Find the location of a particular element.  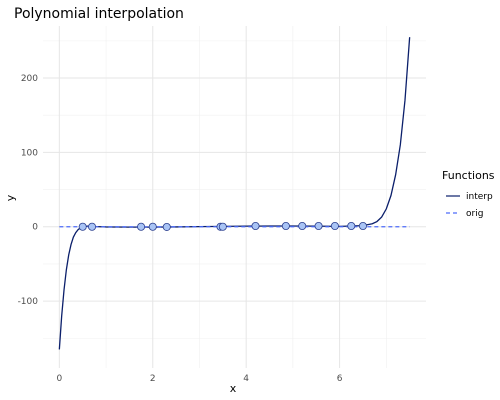

legend-label-orig: orig is located at coordinates (474, 214).